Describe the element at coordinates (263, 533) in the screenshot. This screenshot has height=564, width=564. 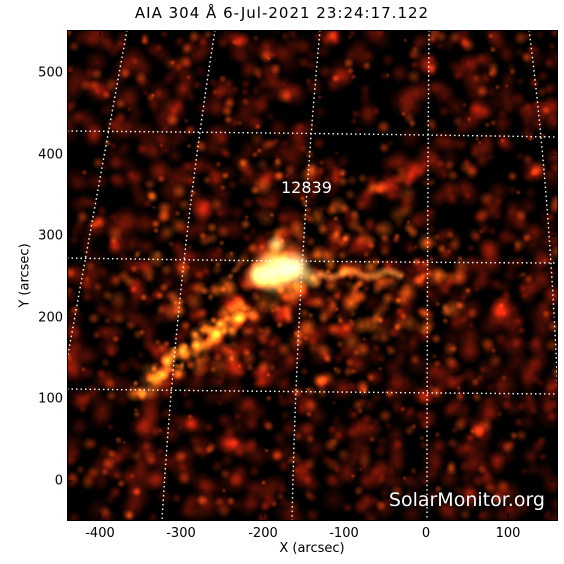
I see `x-tick-label: -200` at that location.